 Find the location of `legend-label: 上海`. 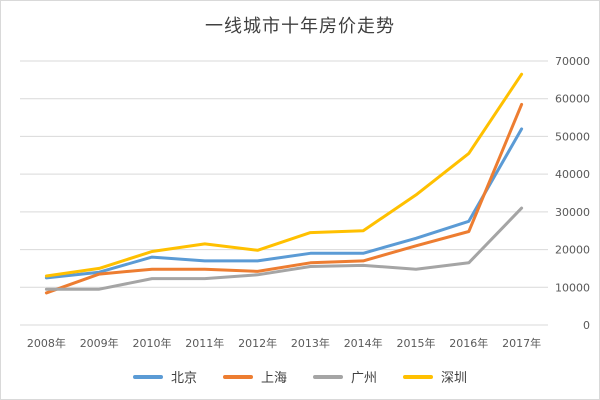

legend-label: 上海 is located at coordinates (273, 378).